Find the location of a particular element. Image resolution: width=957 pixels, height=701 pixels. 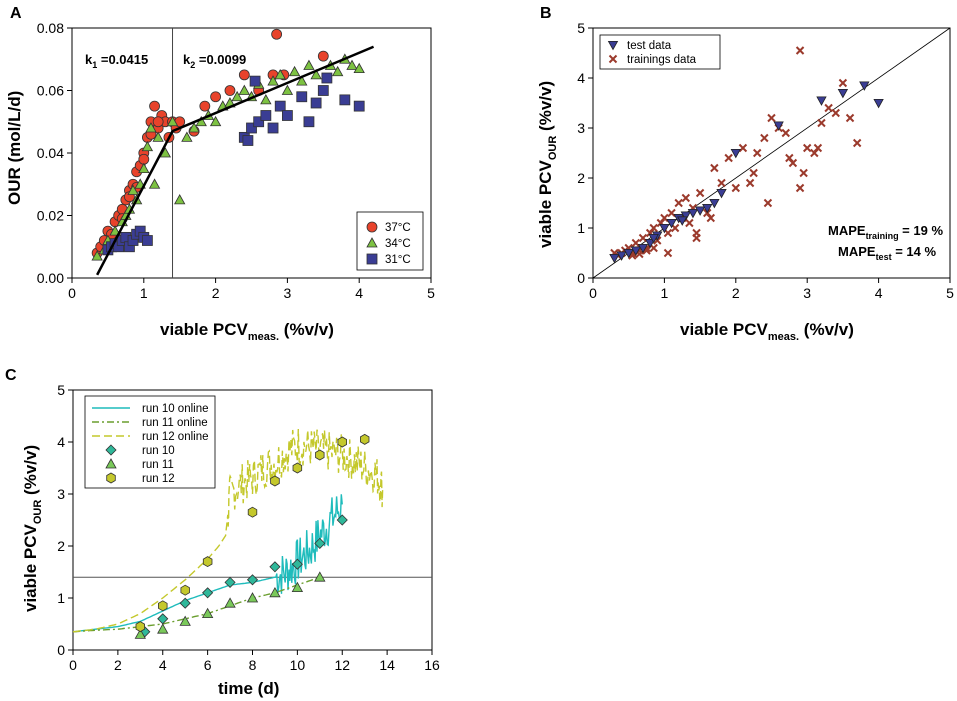

panel-c-y-tick-label: 4 is located at coordinates (61, 442).